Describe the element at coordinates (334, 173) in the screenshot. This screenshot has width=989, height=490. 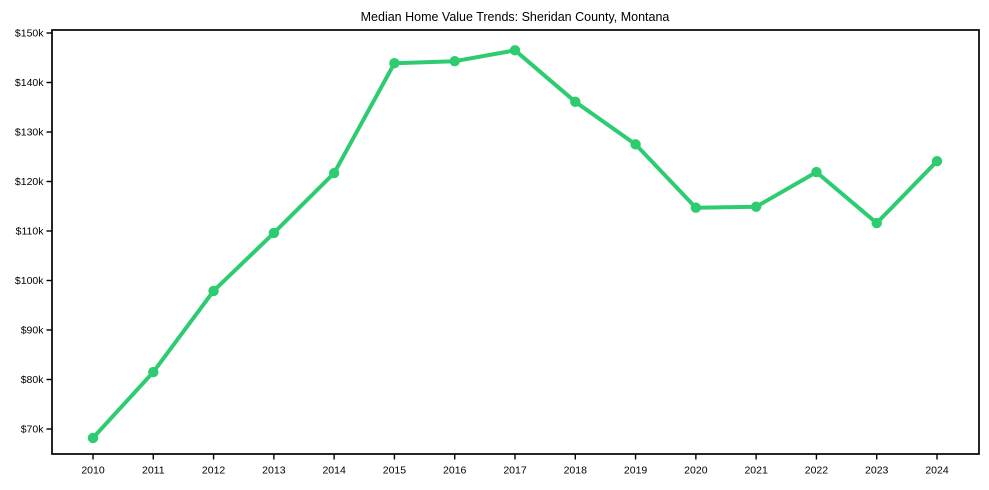
I see `data-point-2014` at that location.